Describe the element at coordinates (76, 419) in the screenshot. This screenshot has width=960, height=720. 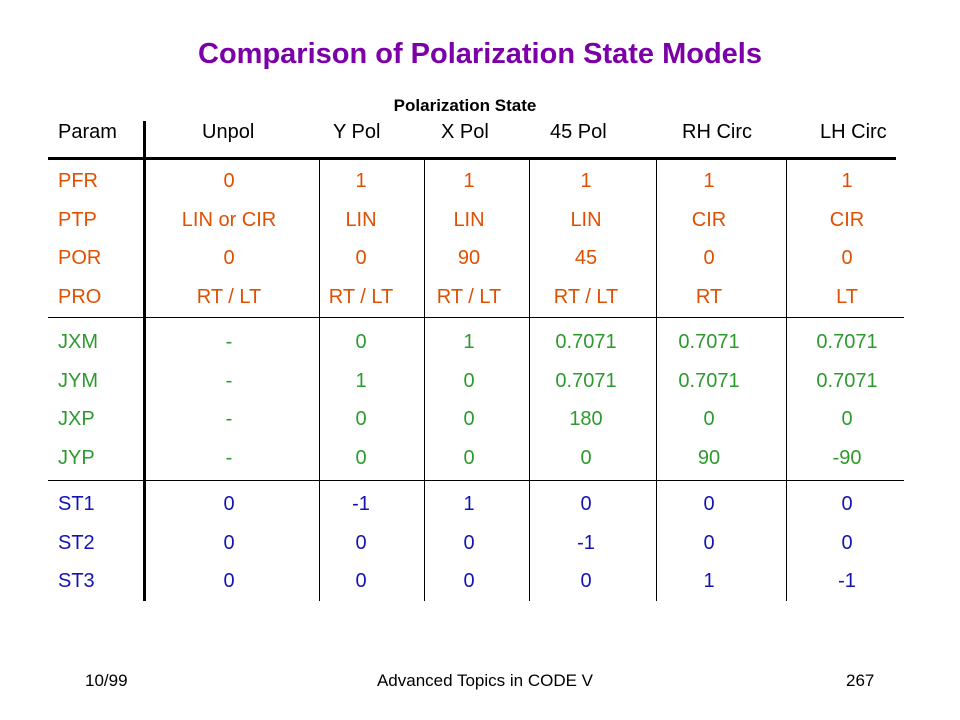
I see `param-name-cell: JXP` at that location.